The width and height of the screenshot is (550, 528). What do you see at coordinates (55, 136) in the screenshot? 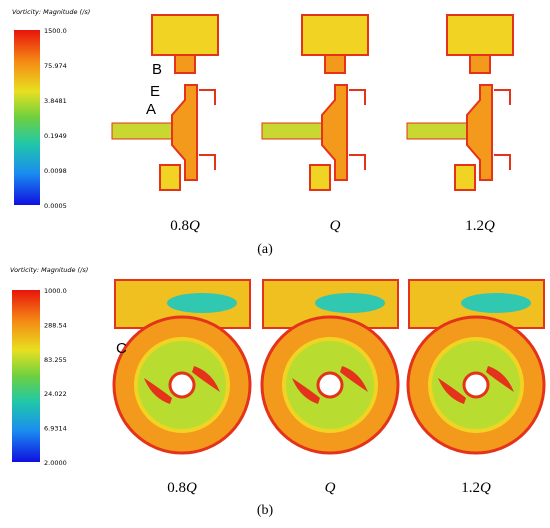
I see `colorbar-label: 0.1949` at bounding box center [55, 136].